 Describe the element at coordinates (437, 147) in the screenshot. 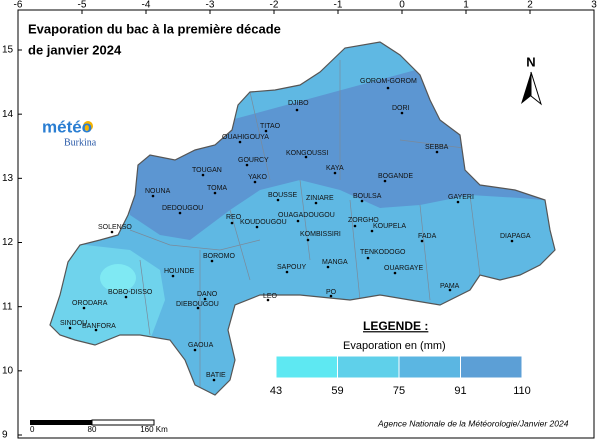

I see `city-label: SEBBA` at that location.